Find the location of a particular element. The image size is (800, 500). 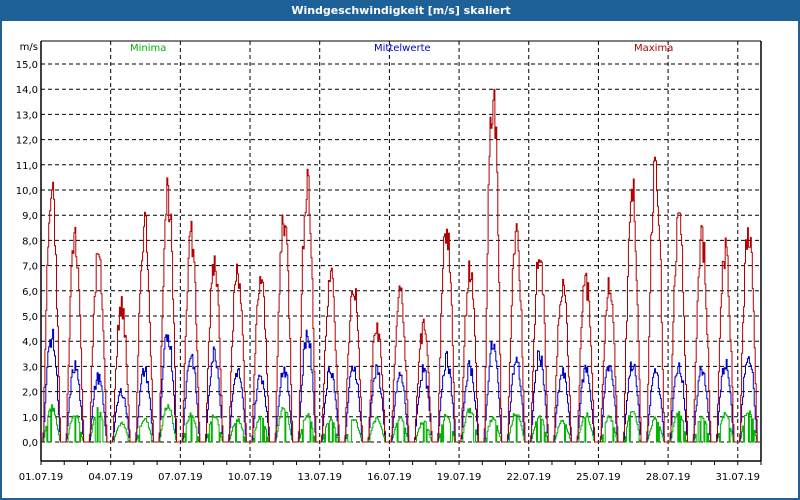

y-tick-label: 13,0 is located at coordinates (27, 115).